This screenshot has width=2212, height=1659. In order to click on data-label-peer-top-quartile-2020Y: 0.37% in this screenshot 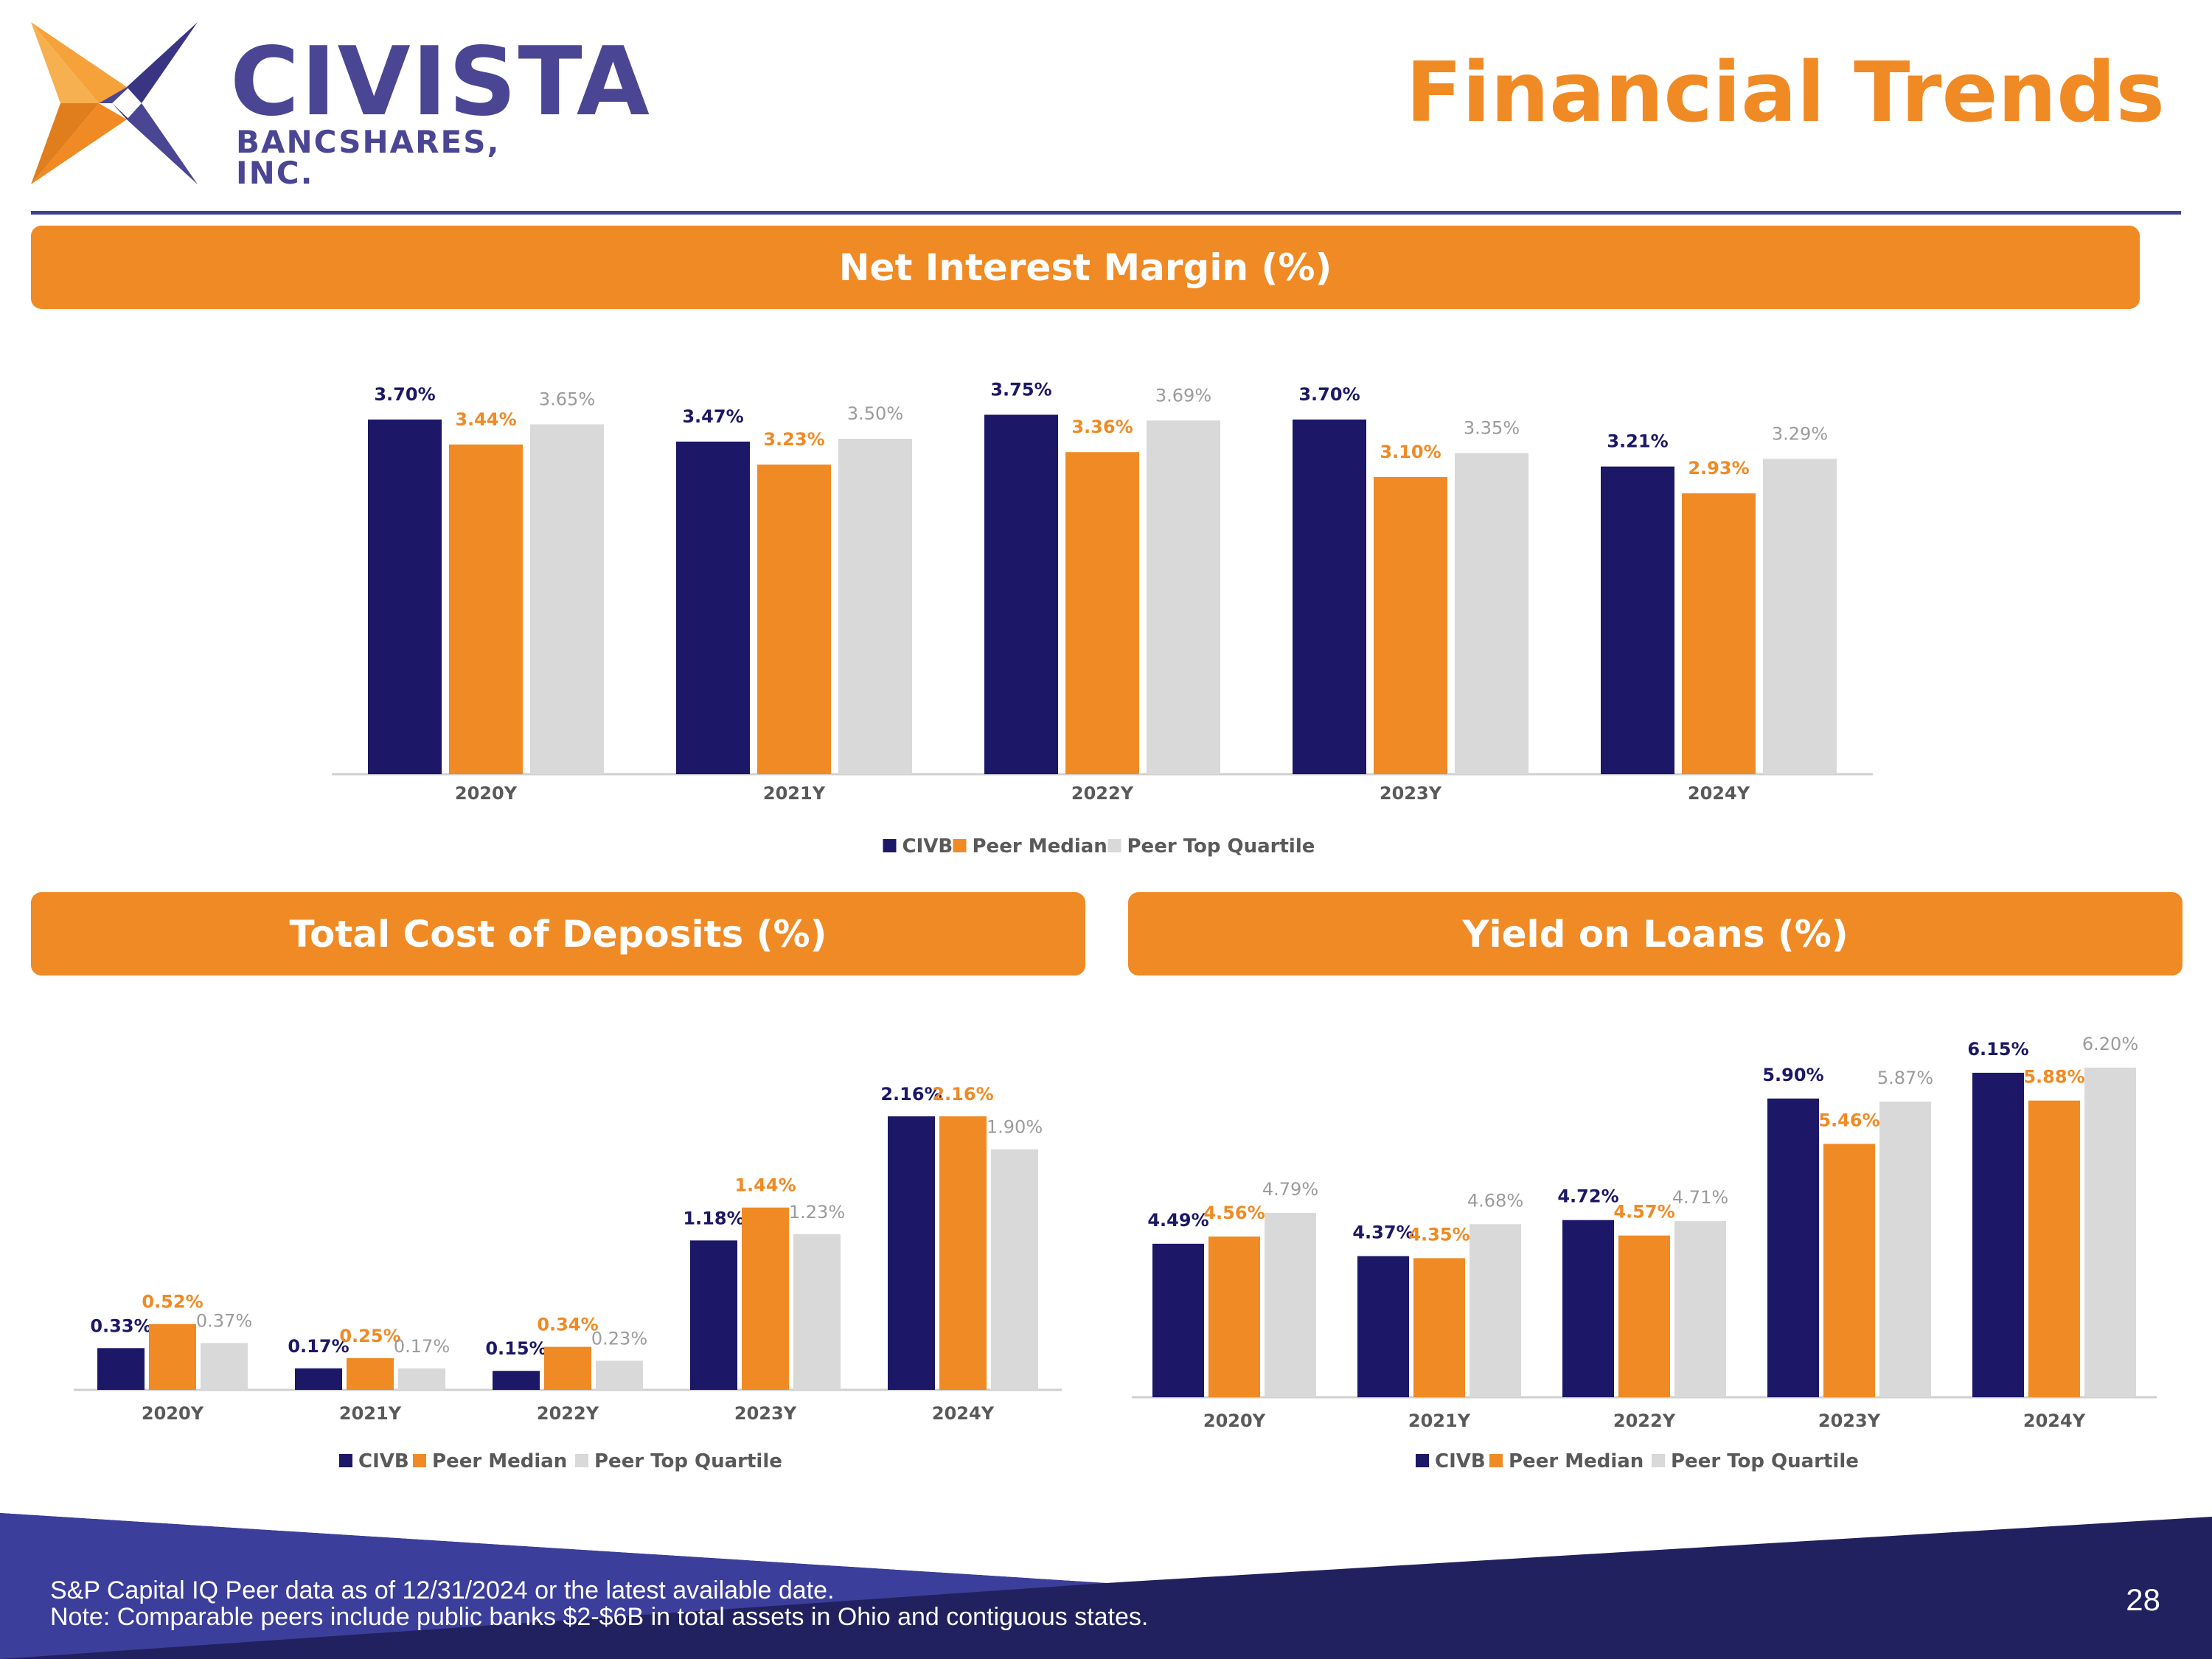, I will do `click(224, 1320)`.